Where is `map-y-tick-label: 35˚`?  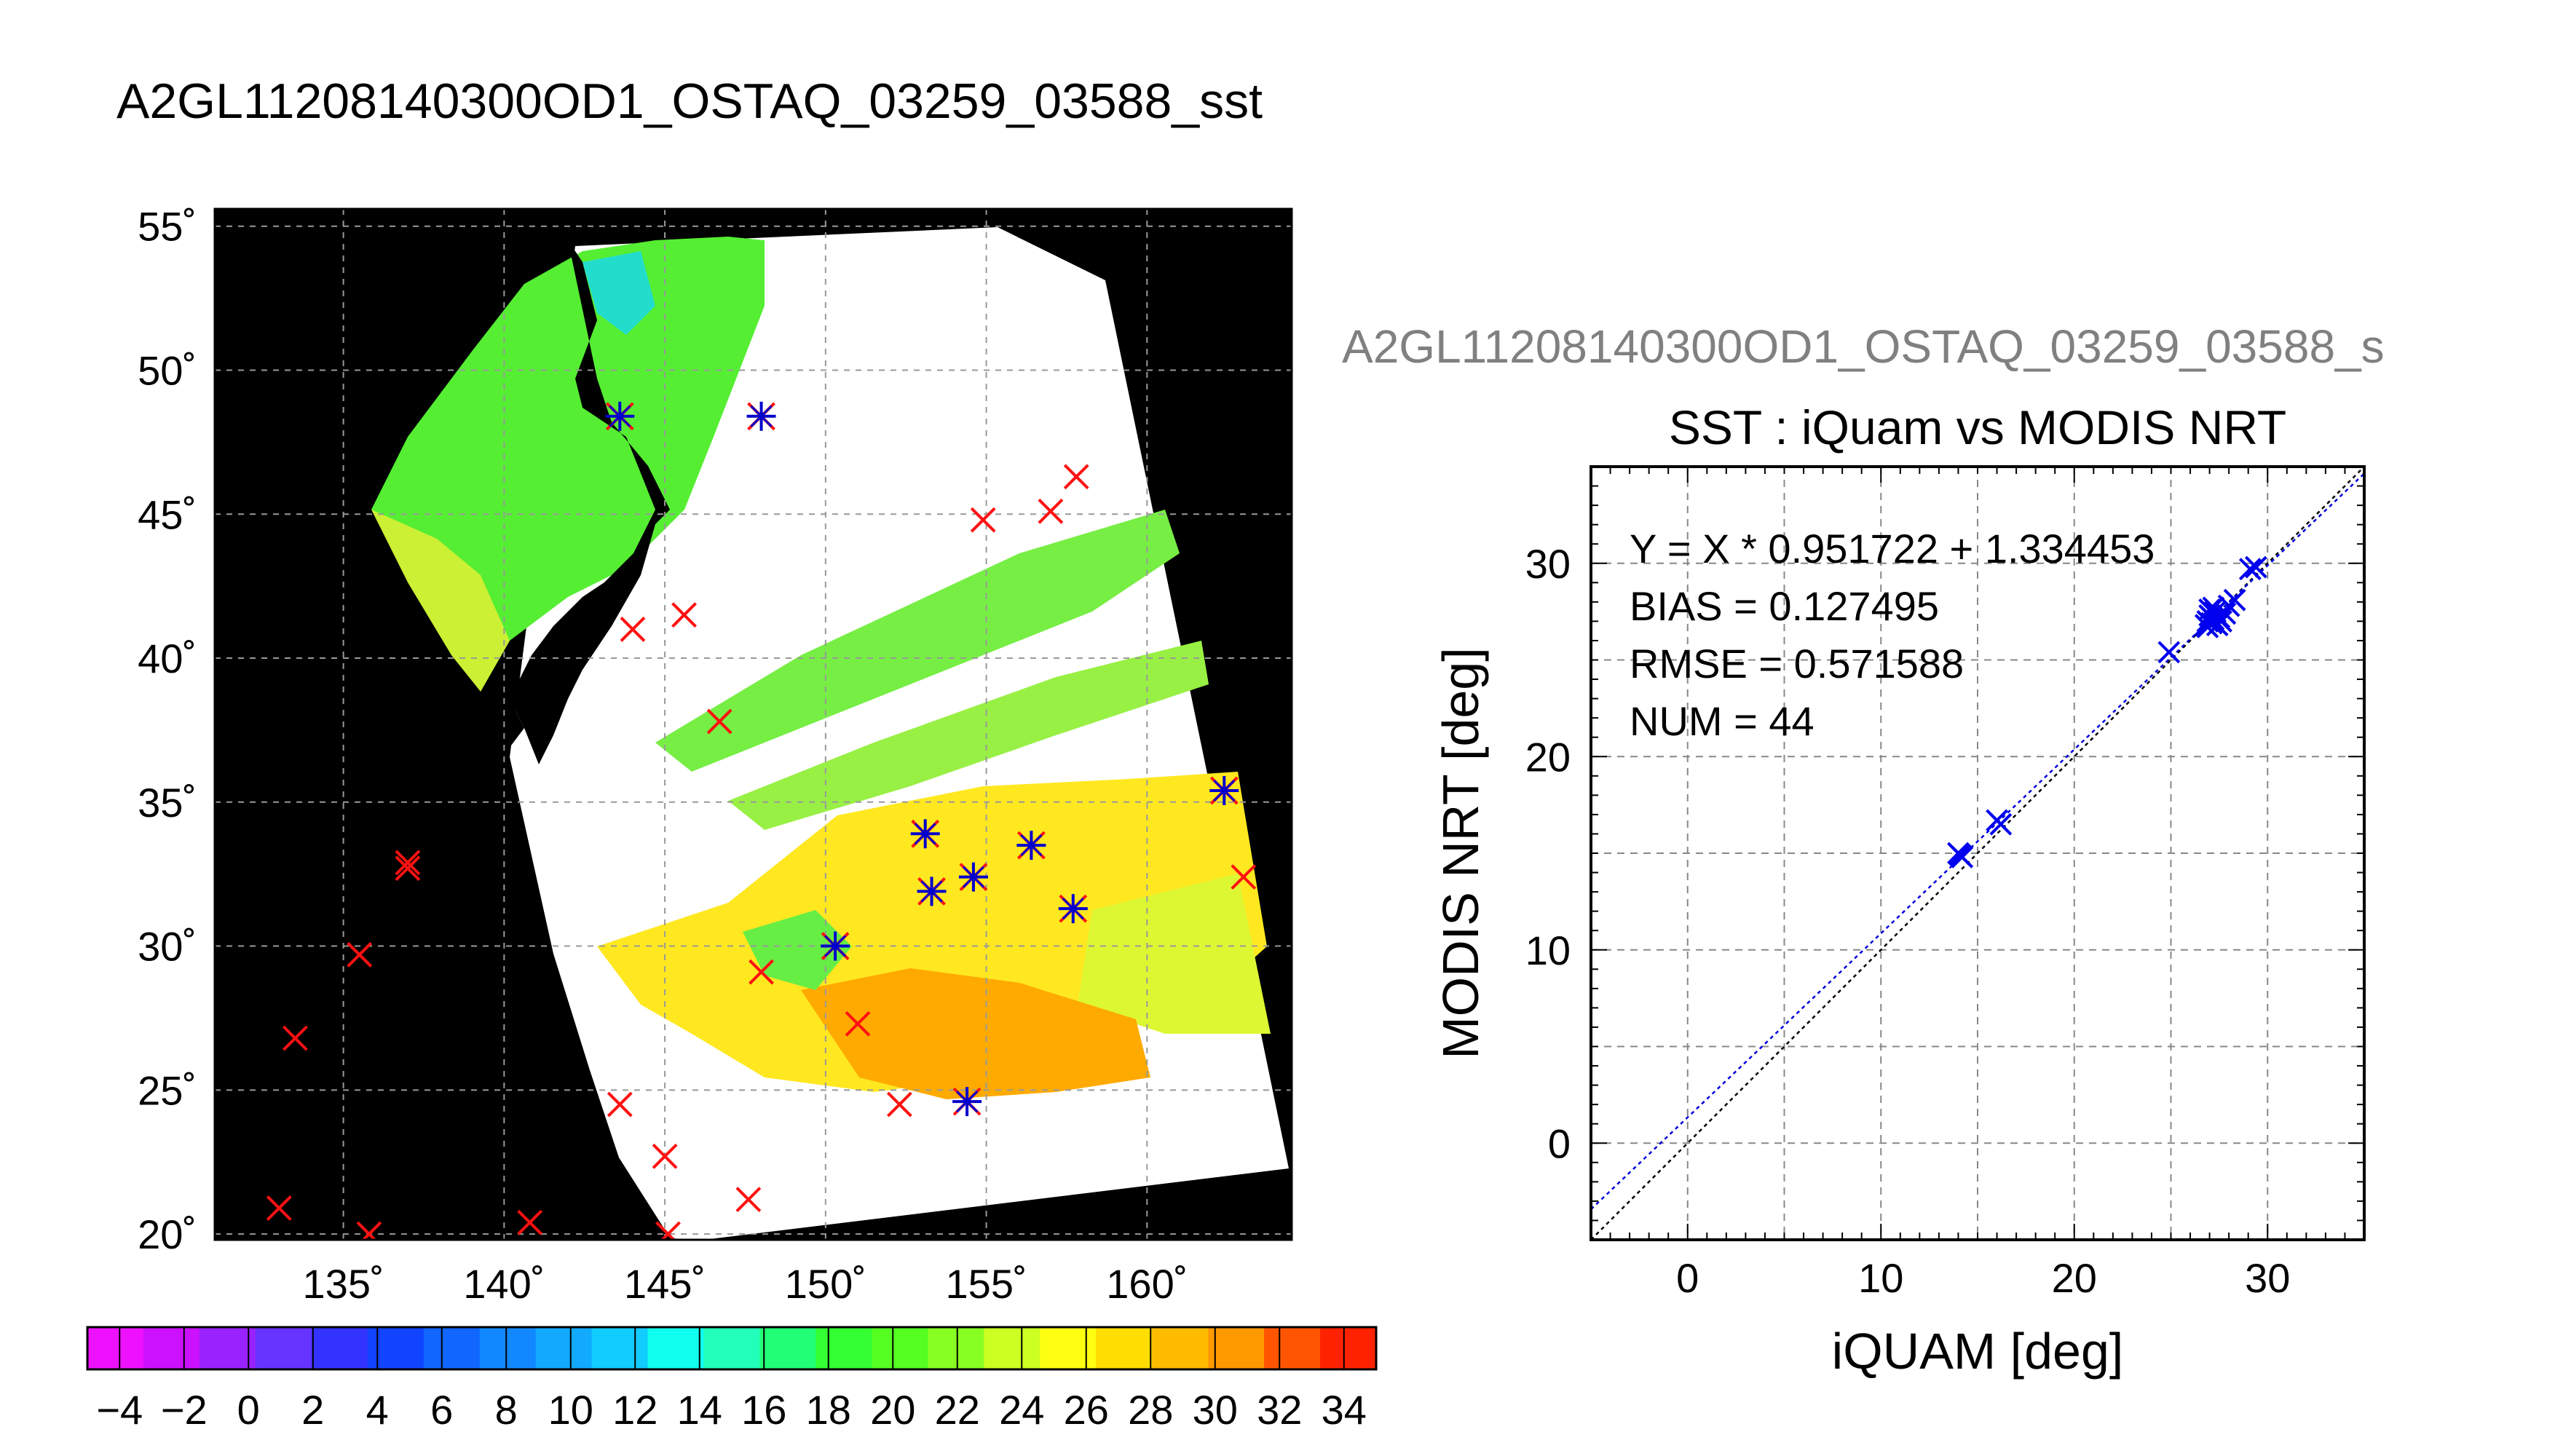
map-y-tick-label: 35˚ is located at coordinates (167, 803).